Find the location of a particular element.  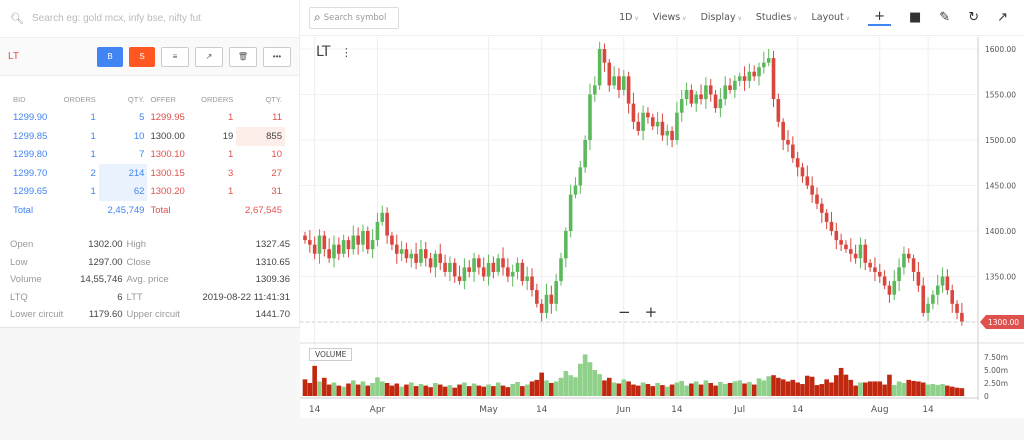

kebab-menu-icon: ⋮ is located at coordinates (346, 52).